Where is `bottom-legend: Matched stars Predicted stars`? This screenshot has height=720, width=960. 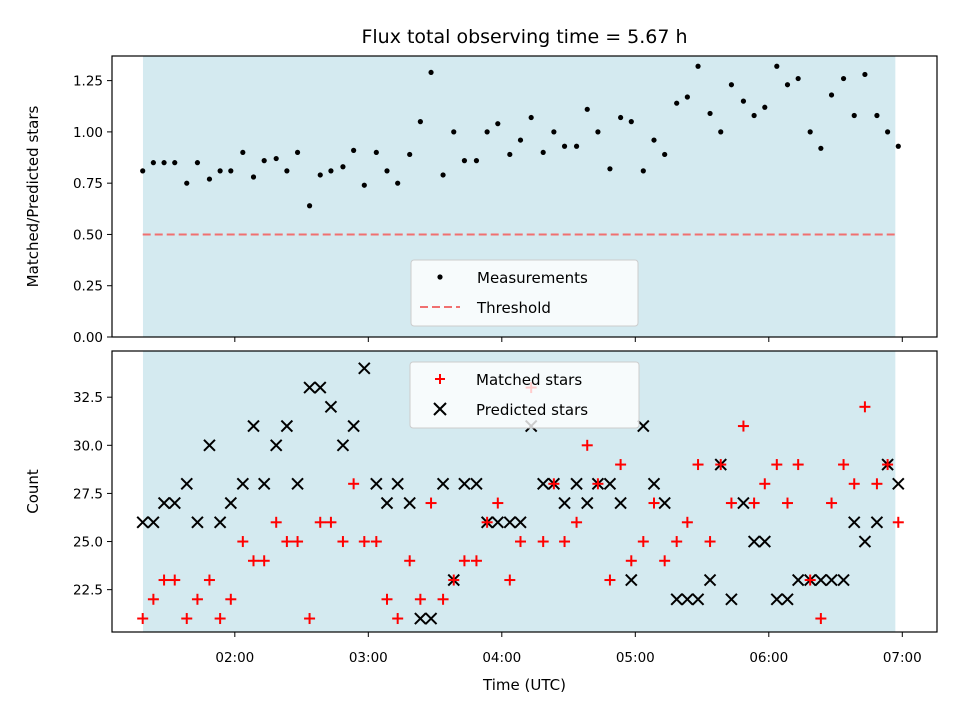 bottom-legend: Matched stars Predicted stars is located at coordinates (524, 395).